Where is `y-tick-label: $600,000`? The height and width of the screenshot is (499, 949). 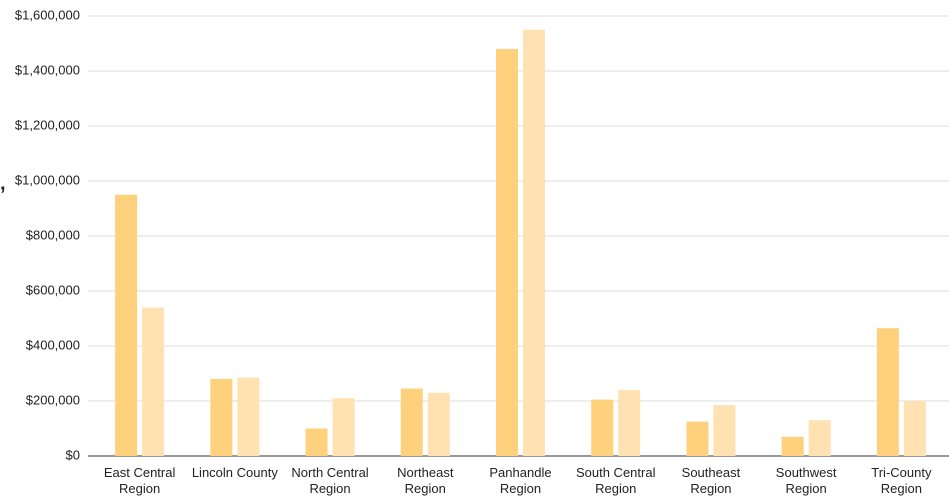 y-tick-label: $600,000 is located at coordinates (53, 289).